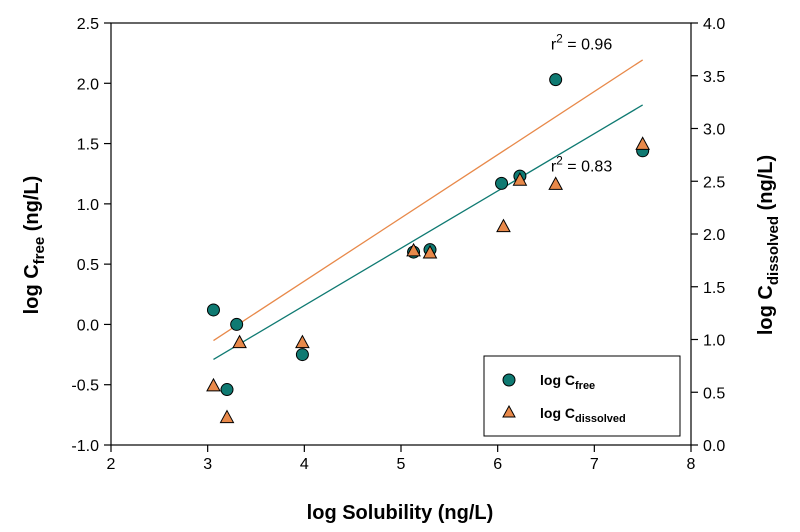  I want to click on x-tick-label: 4, so click(304, 464).